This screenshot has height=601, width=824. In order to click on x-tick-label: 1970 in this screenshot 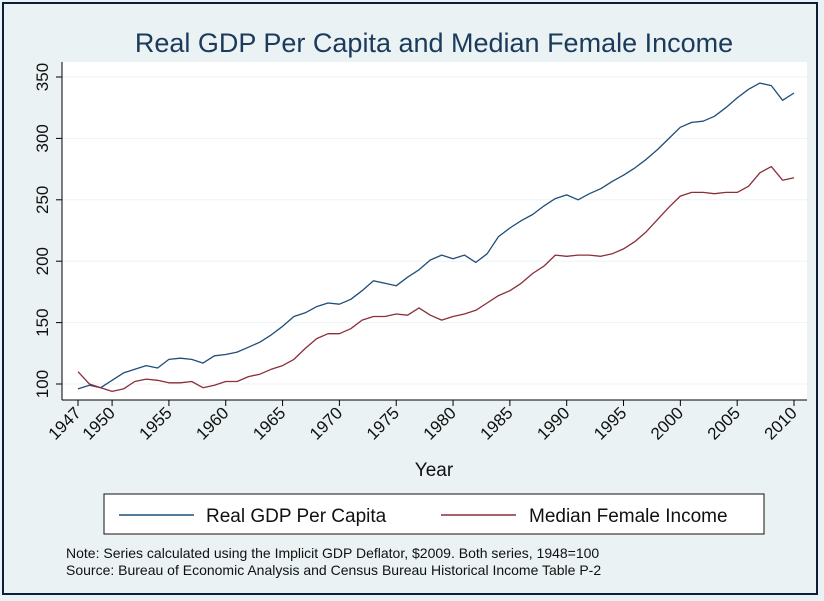, I will do `click(326, 423)`.